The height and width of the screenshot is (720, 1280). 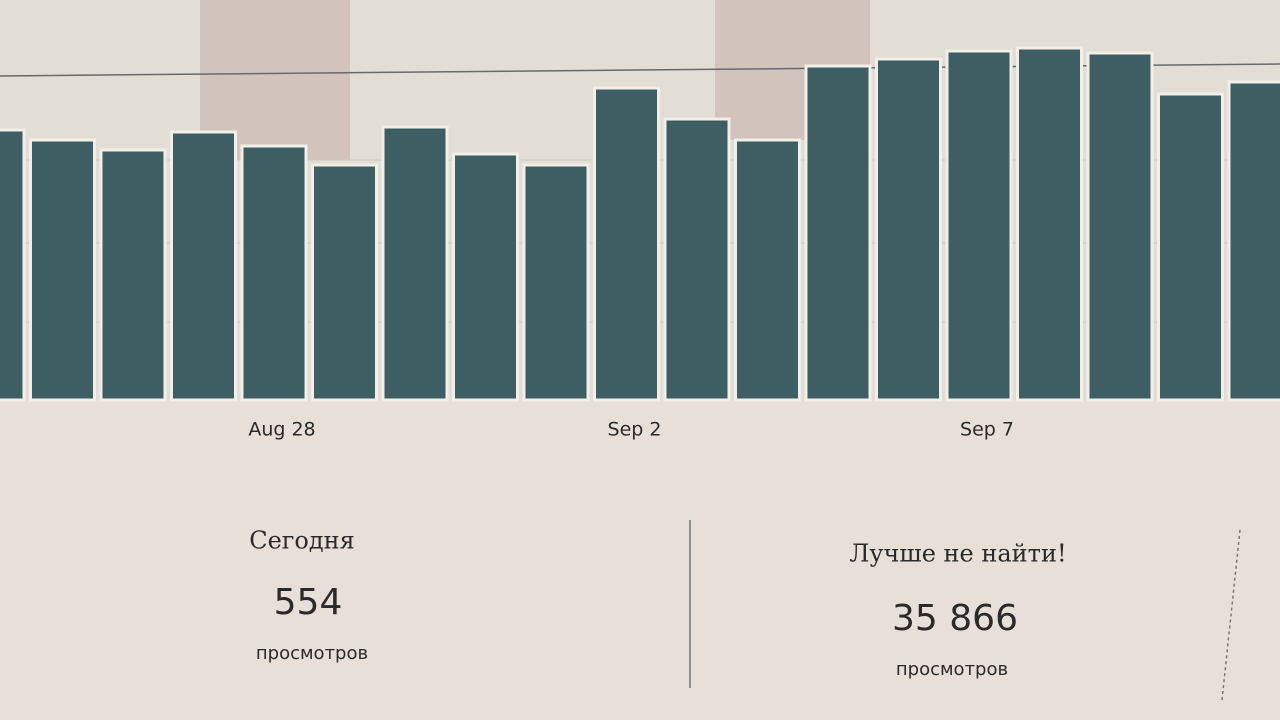 What do you see at coordinates (987, 430) in the screenshot?
I see `x-tick-label: Sep 7` at bounding box center [987, 430].